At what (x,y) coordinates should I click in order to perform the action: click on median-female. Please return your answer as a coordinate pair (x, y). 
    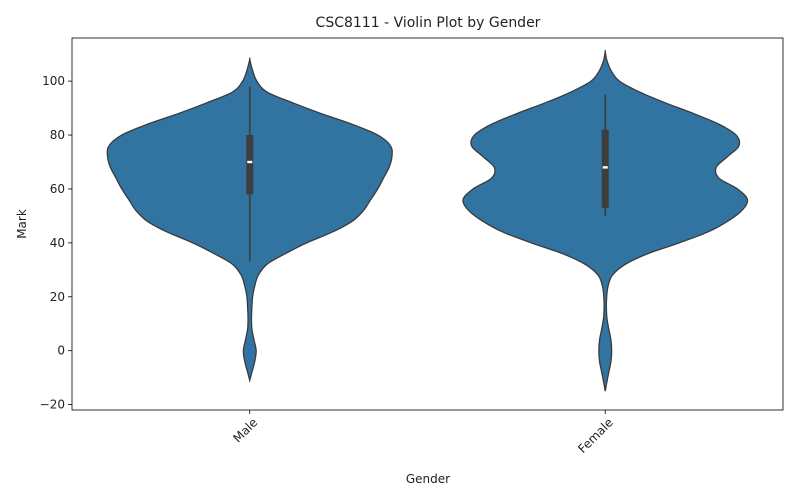
    Looking at the image, I should click on (605, 167).